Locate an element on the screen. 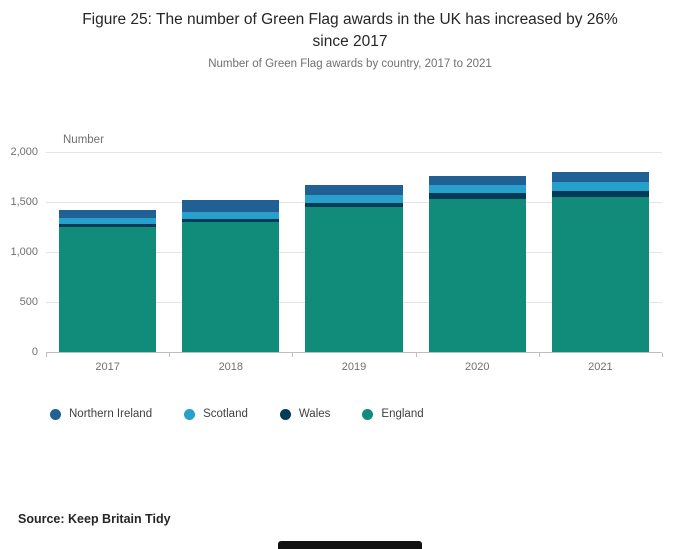  gridline is located at coordinates (354, 152).